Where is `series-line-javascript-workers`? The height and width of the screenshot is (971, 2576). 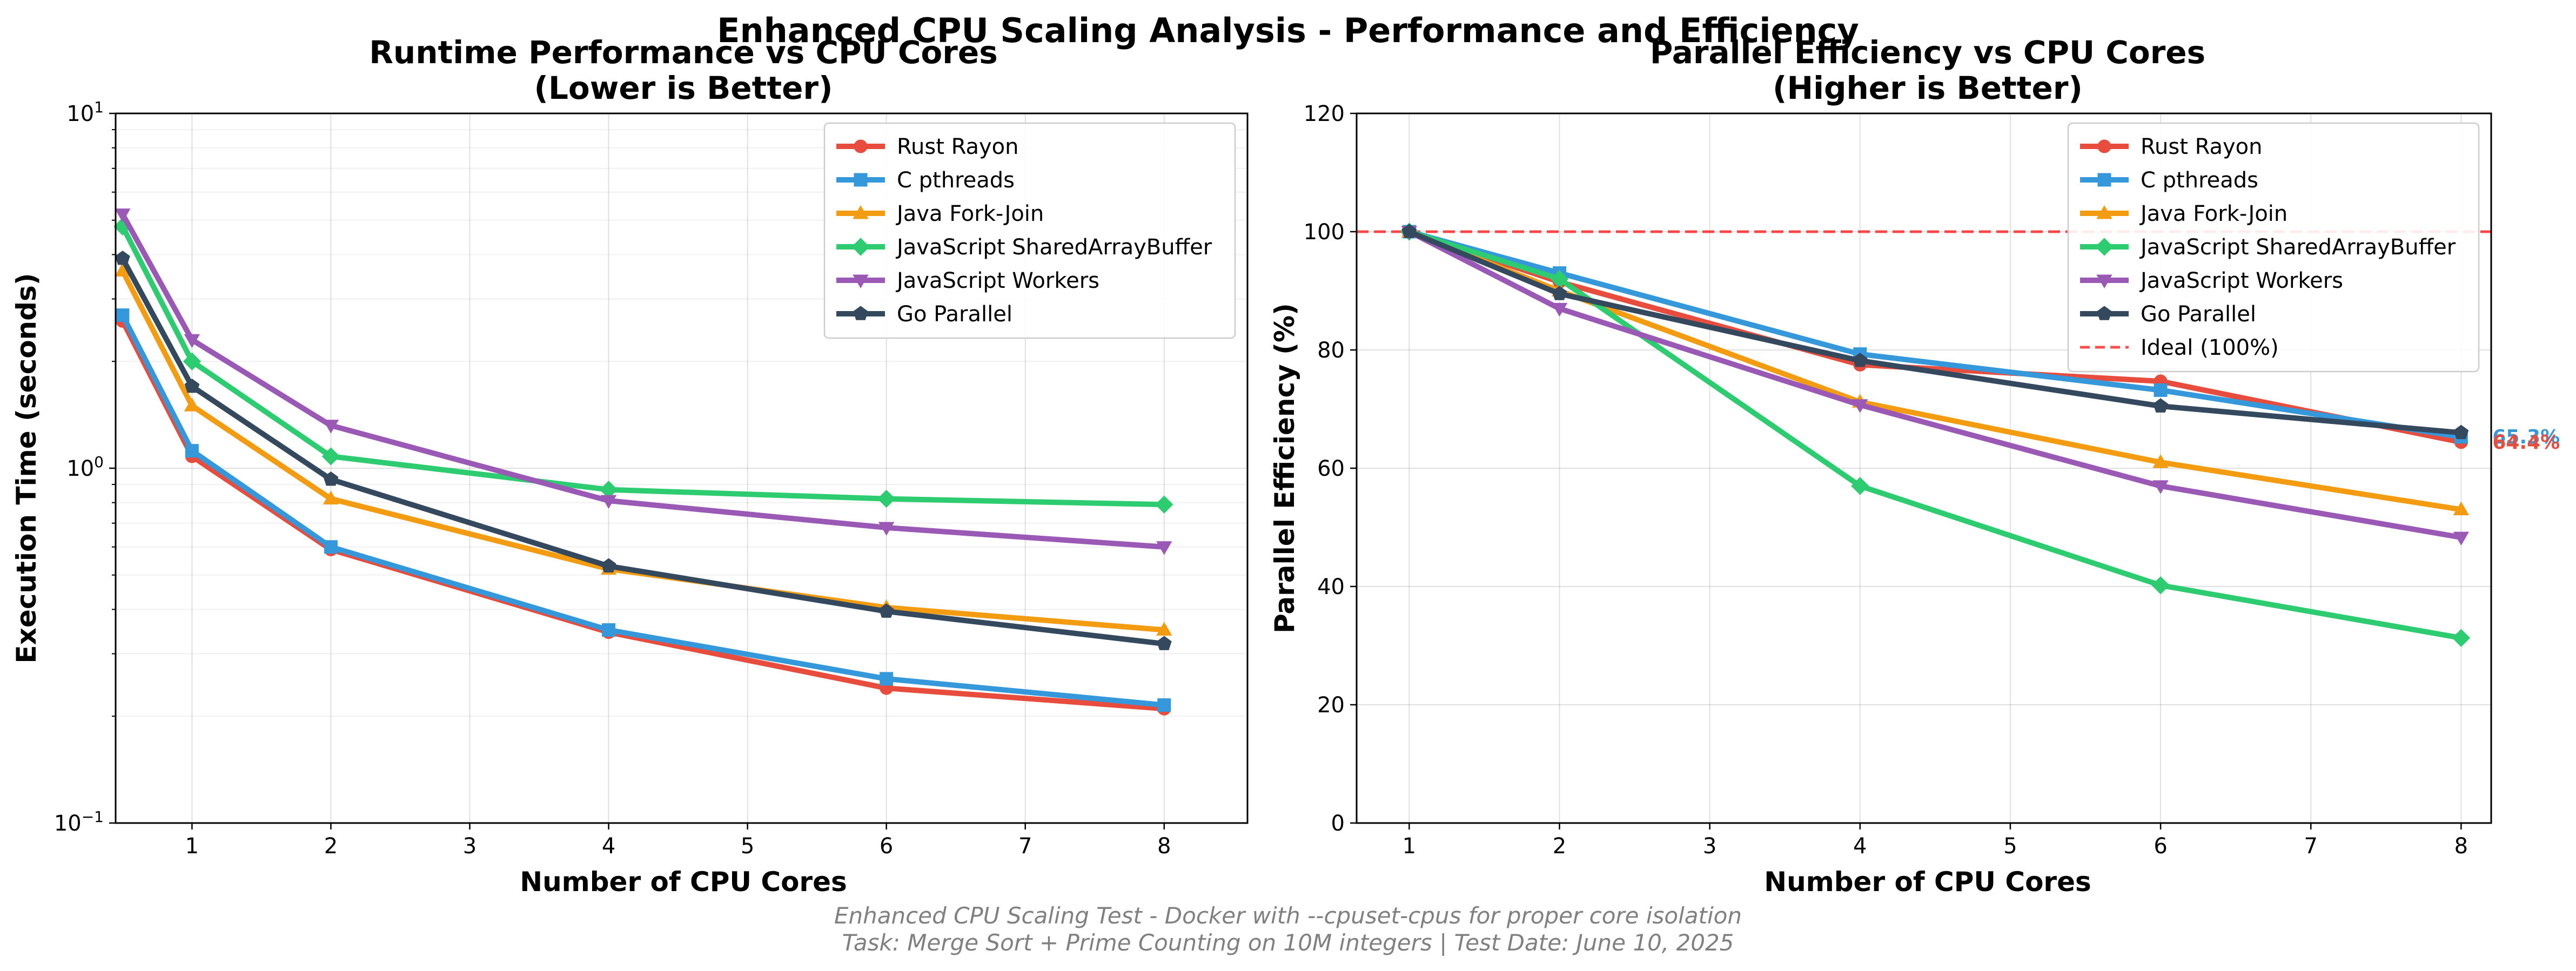 series-line-javascript-workers is located at coordinates (643, 381).